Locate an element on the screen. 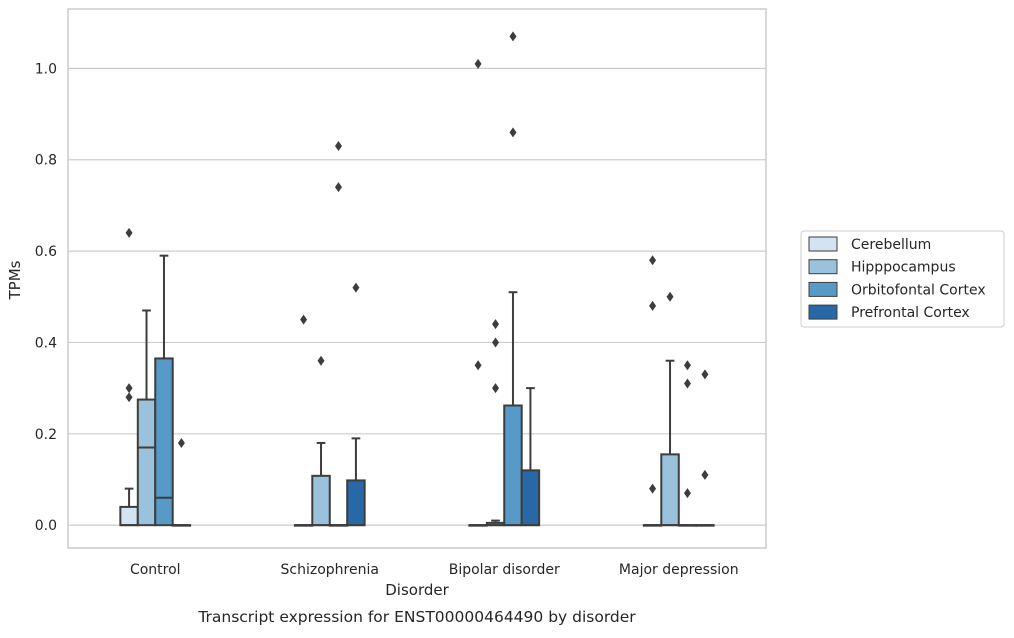 The height and width of the screenshot is (638, 1014). legend-item: Prefrontal Cortex is located at coordinates (889, 312).